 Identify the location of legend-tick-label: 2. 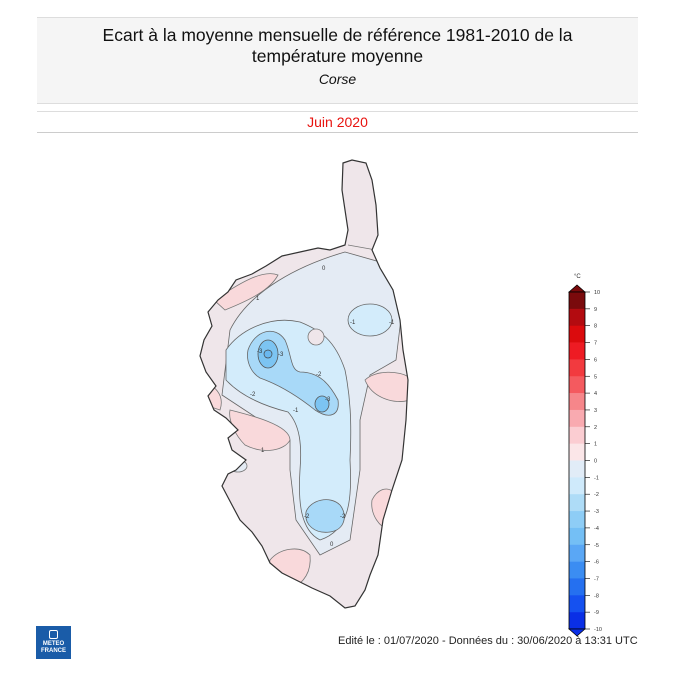
(595, 428).